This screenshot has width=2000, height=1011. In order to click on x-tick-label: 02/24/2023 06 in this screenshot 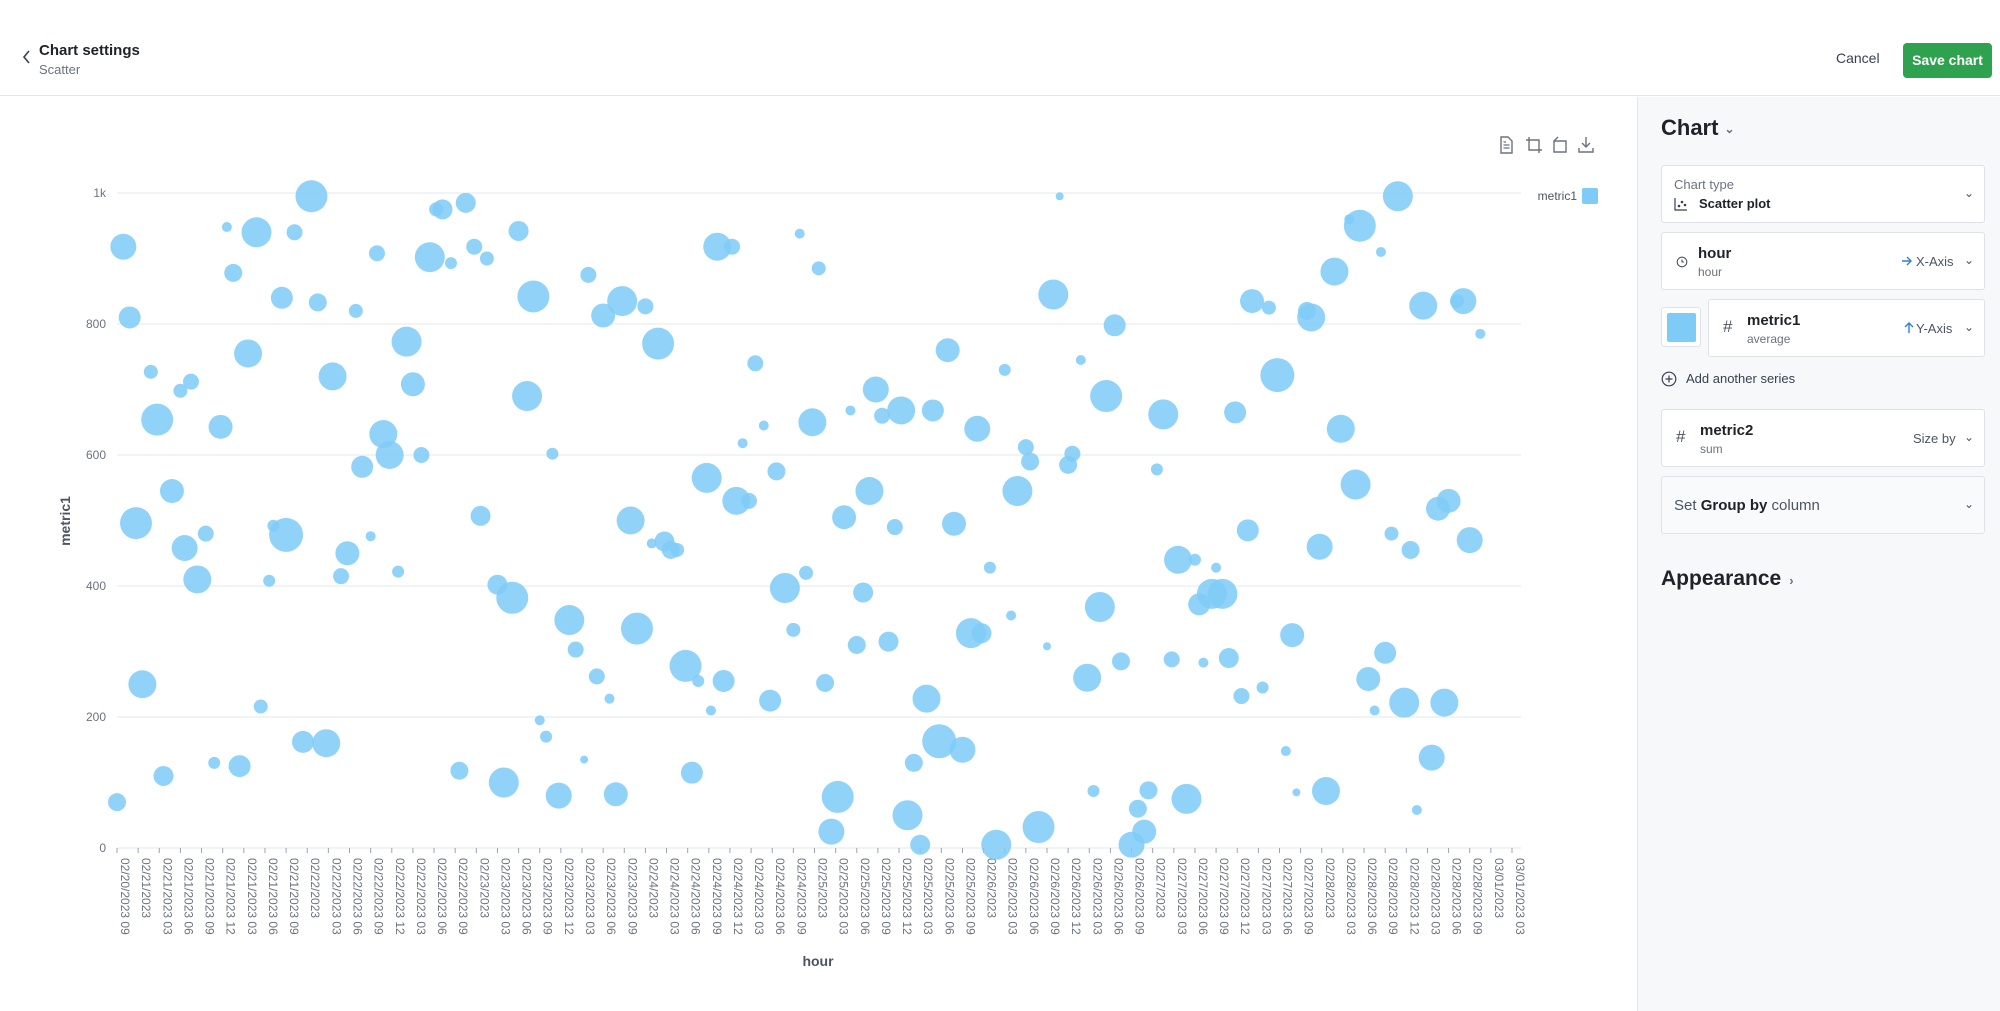, I will do `click(696, 896)`.